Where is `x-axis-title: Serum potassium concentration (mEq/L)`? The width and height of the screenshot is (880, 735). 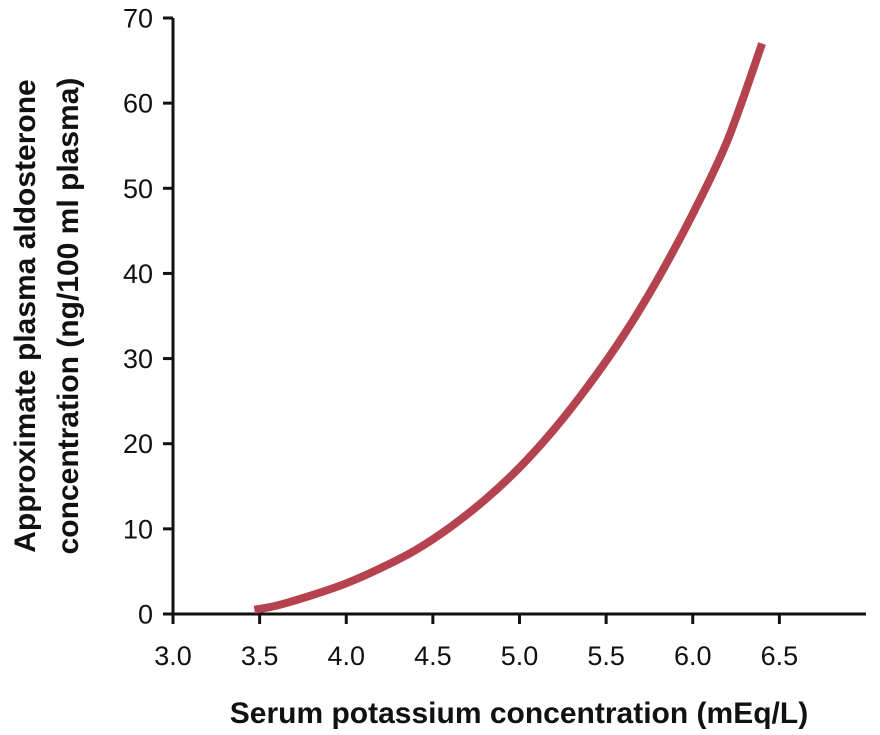
x-axis-title: Serum potassium concentration (mEq/L) is located at coordinates (519, 713).